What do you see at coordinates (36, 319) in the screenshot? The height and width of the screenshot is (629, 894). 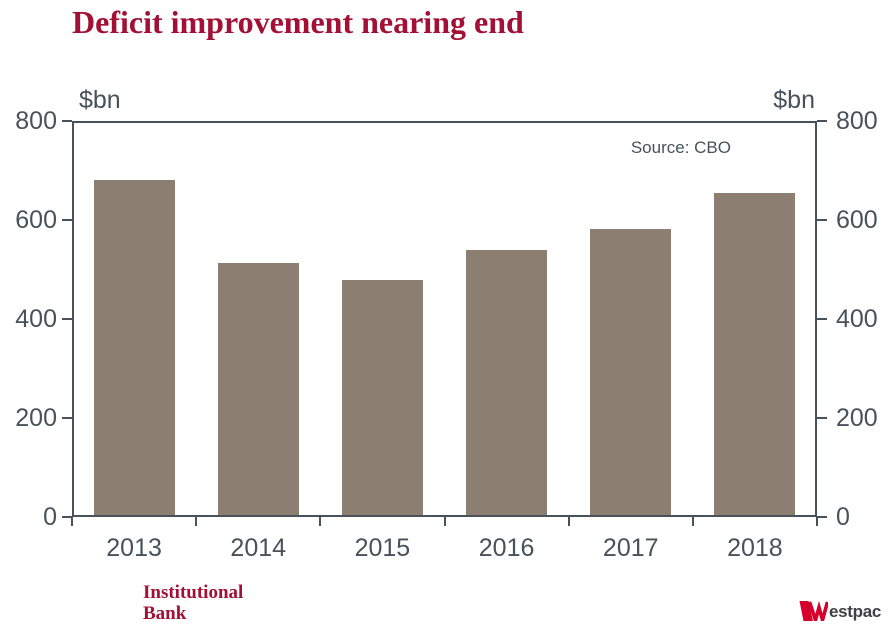 I see `y-axis-label-left-400: 400` at bounding box center [36, 319].